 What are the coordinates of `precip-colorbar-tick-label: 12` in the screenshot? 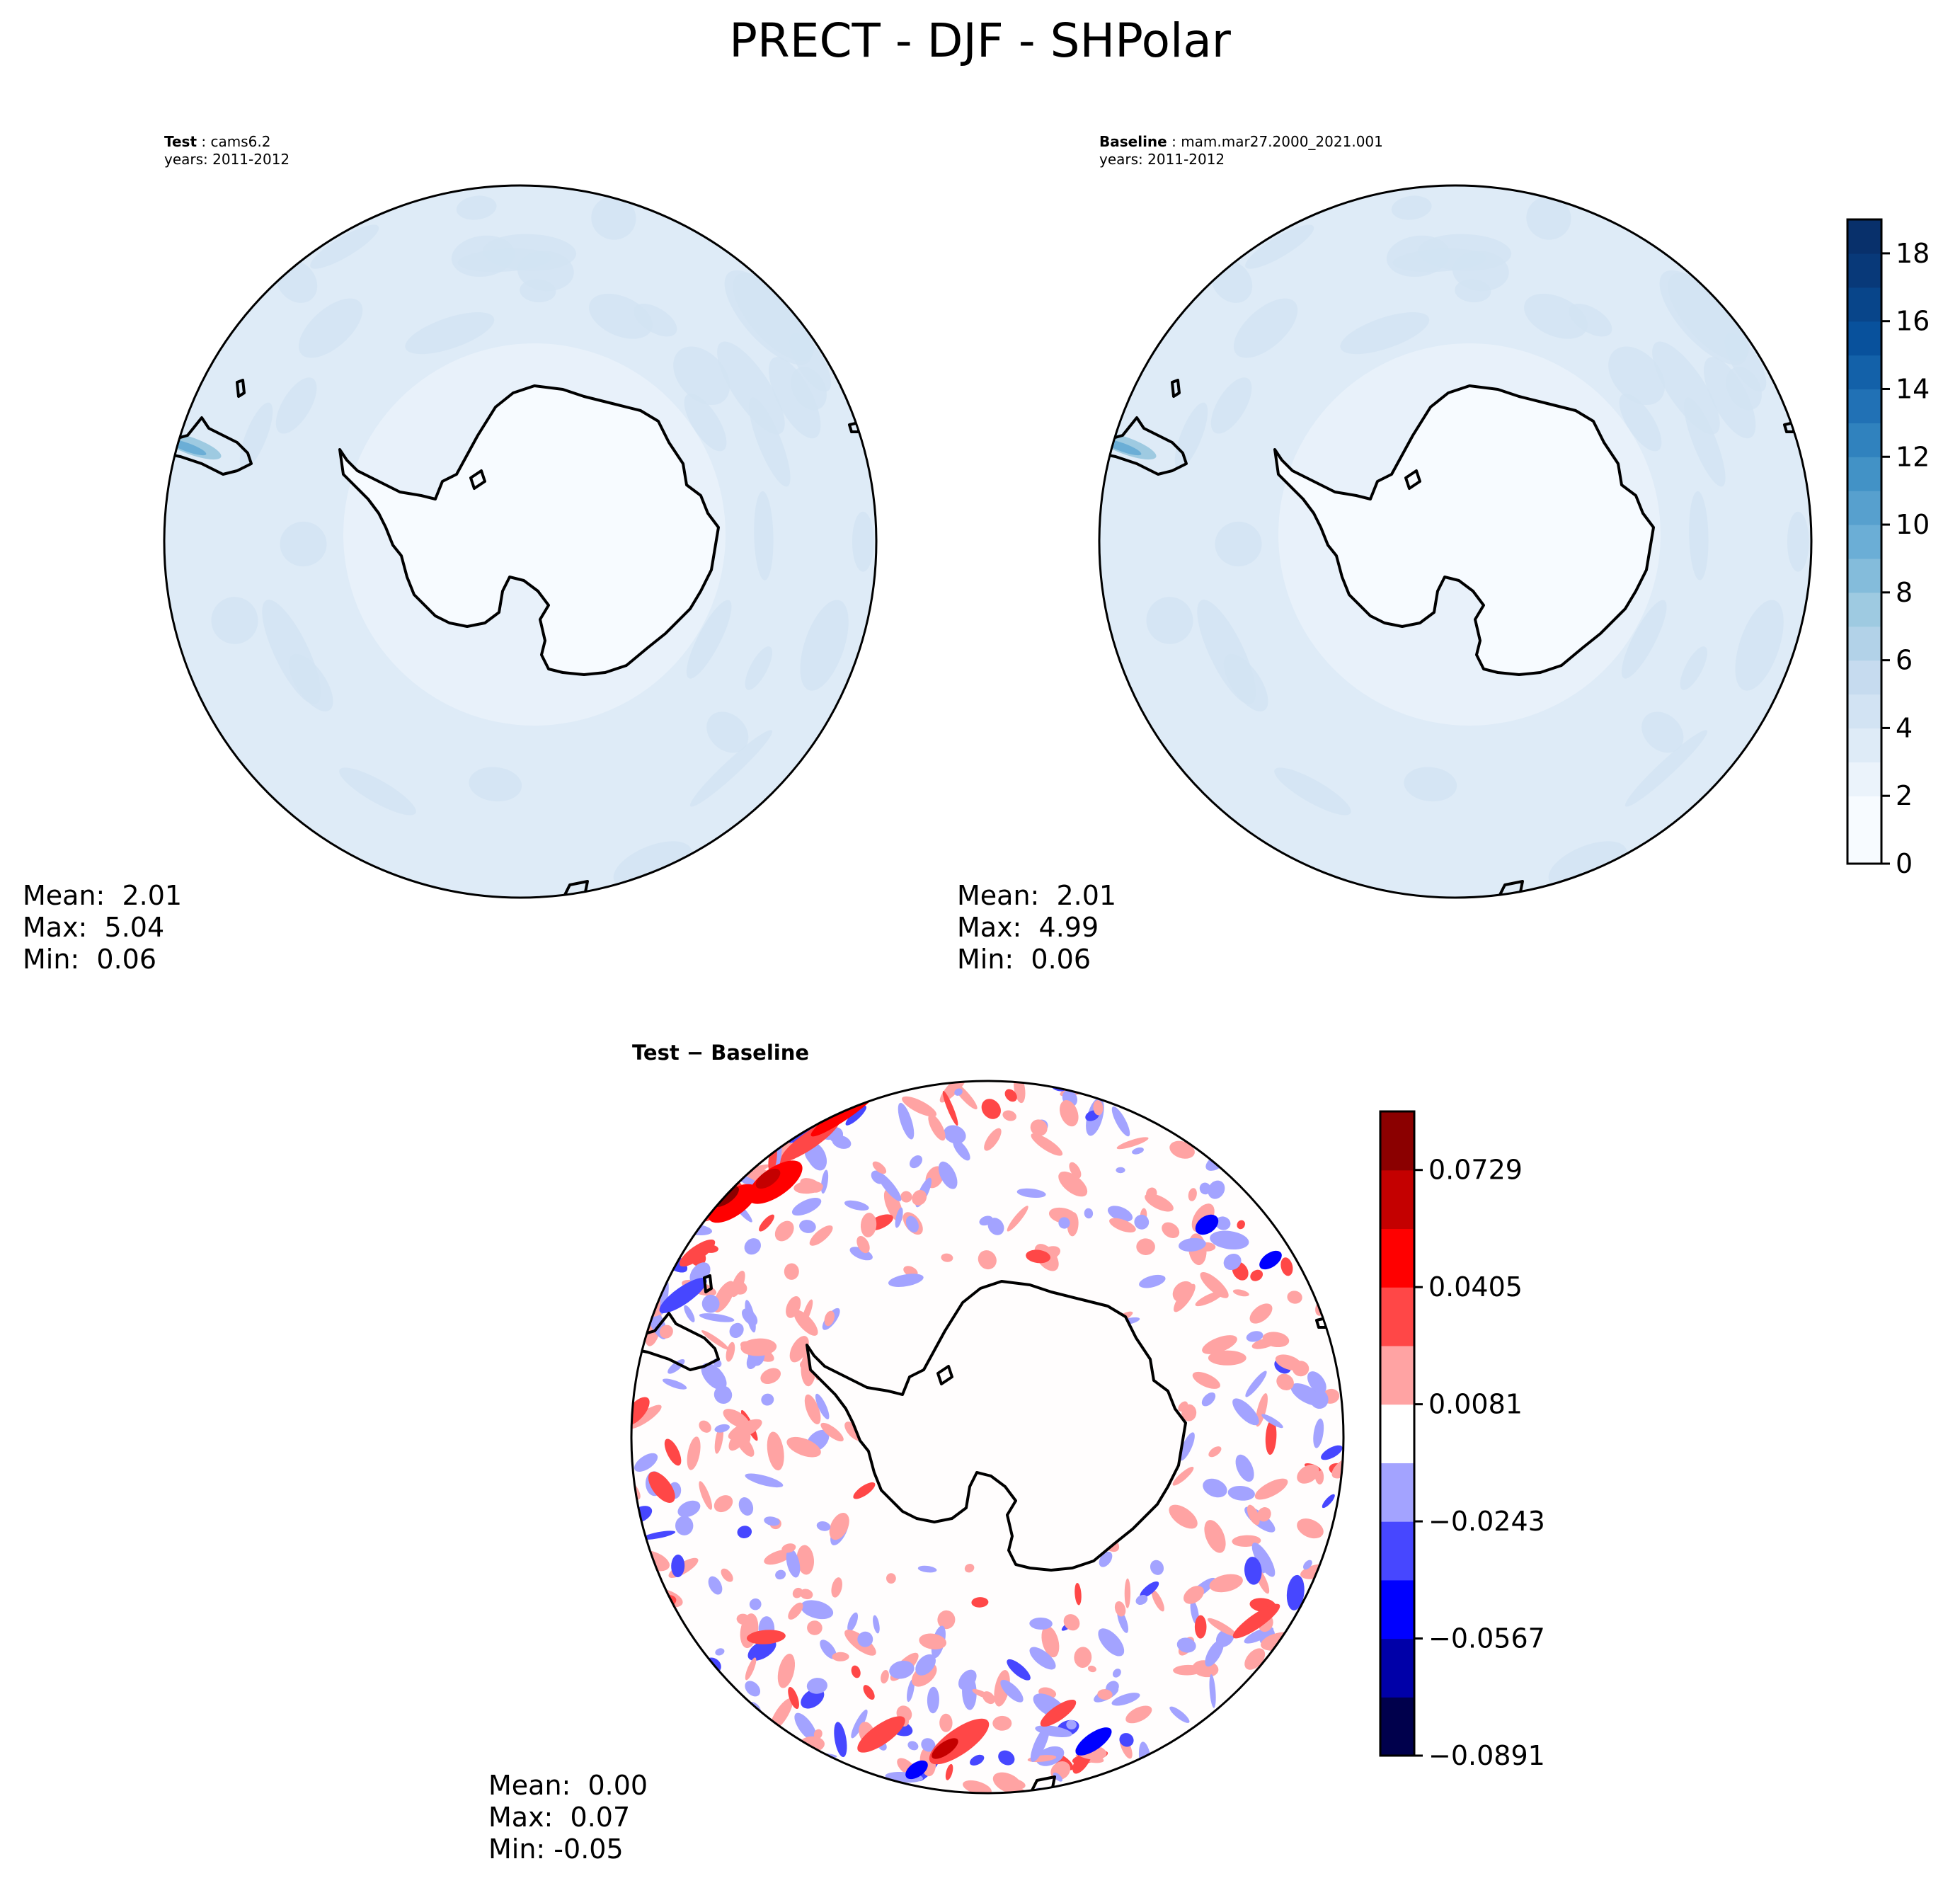 It's located at (1913, 456).